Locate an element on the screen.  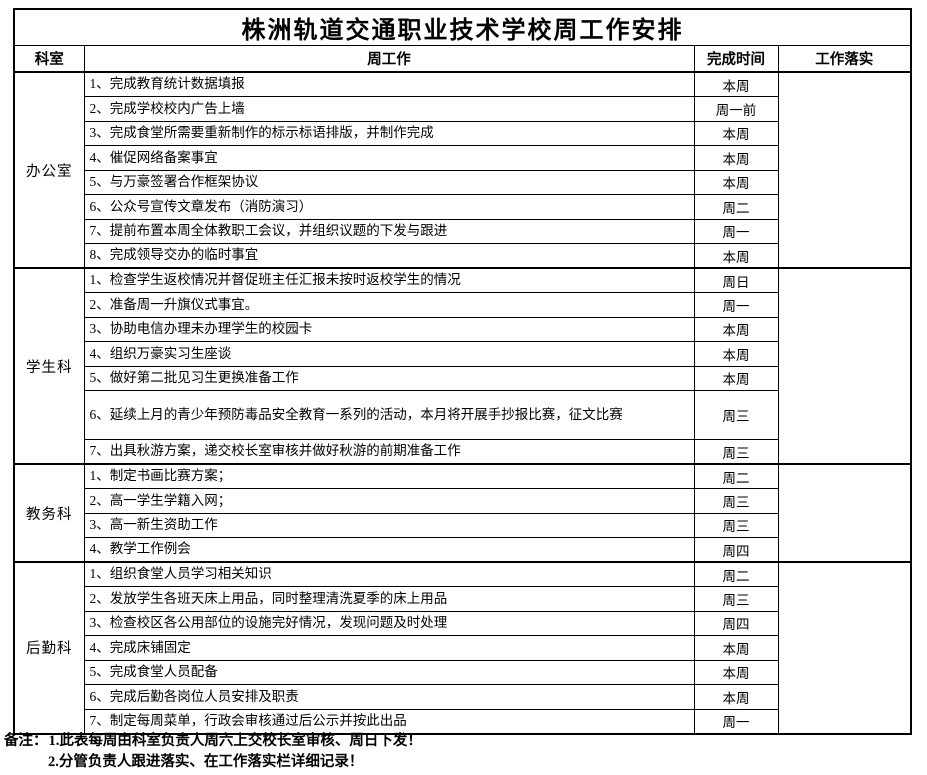
table-row: 3、协助电信办理未办理学生的校园卡 本周 is located at coordinates (462, 329).